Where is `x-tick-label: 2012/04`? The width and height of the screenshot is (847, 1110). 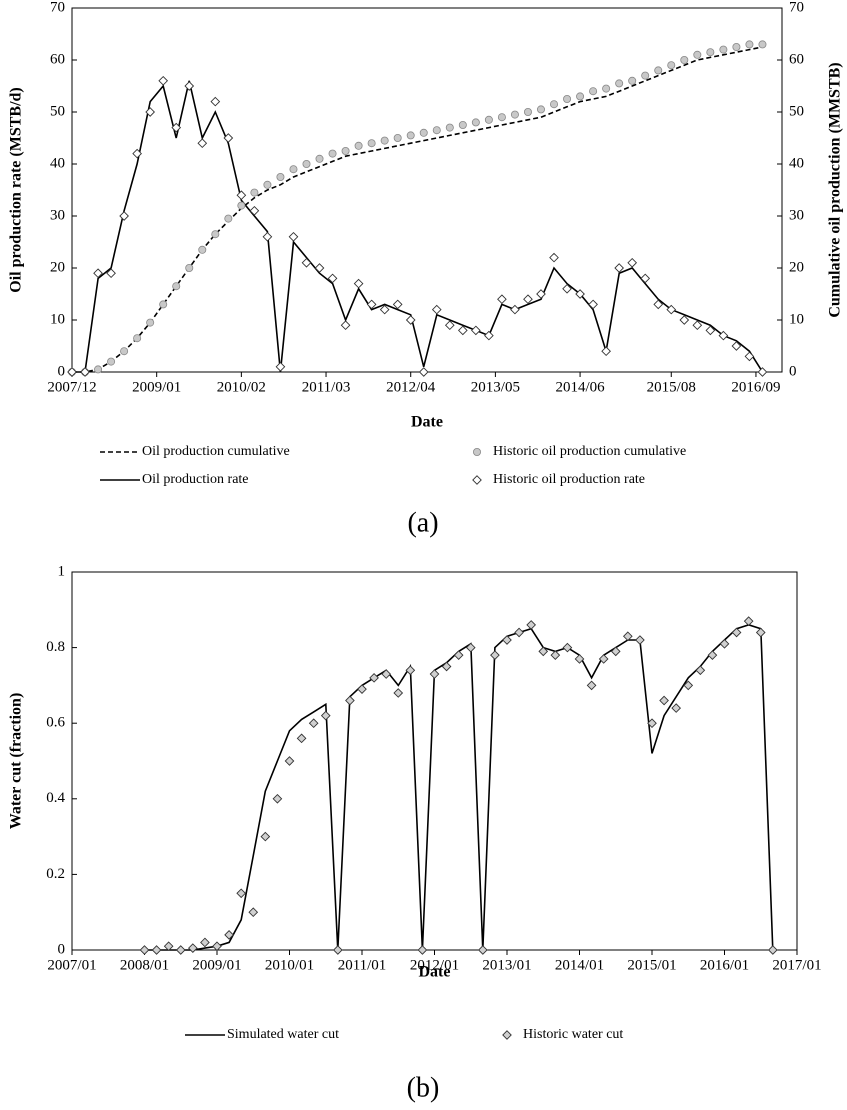 x-tick-label: 2012/04 is located at coordinates (411, 387).